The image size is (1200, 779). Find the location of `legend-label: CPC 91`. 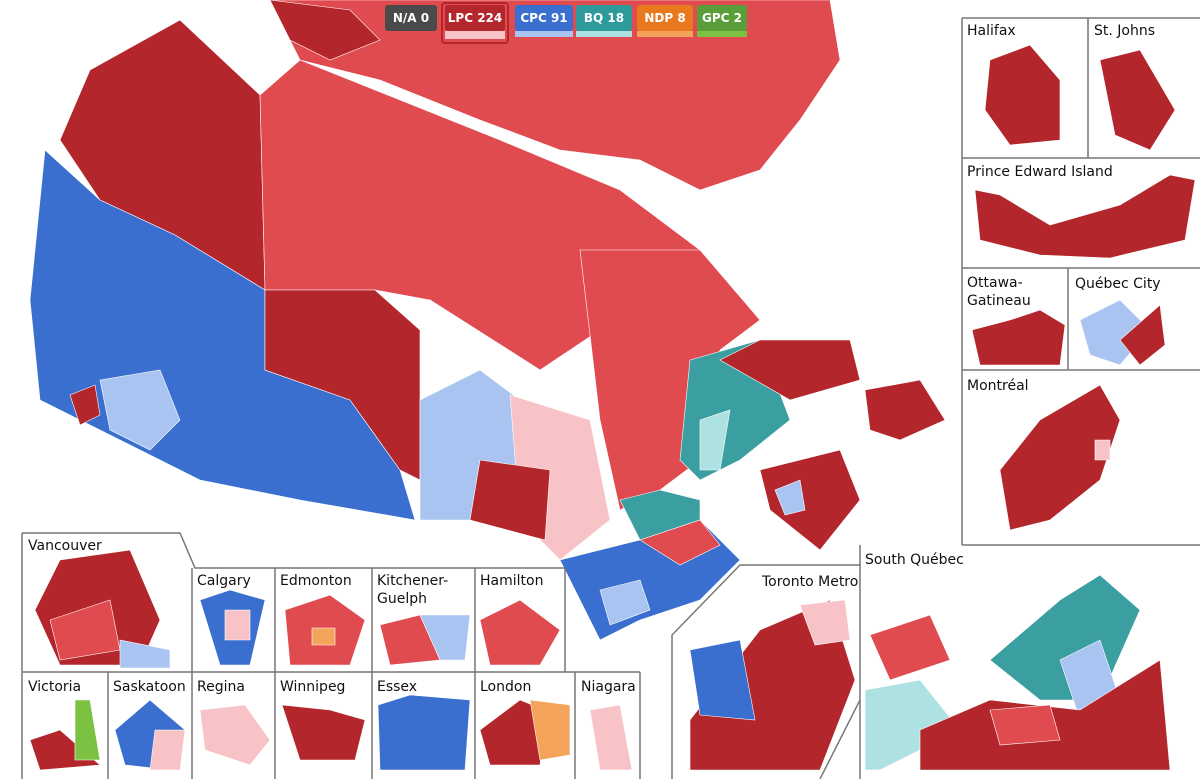

legend-label: CPC 91 is located at coordinates (543, 18).